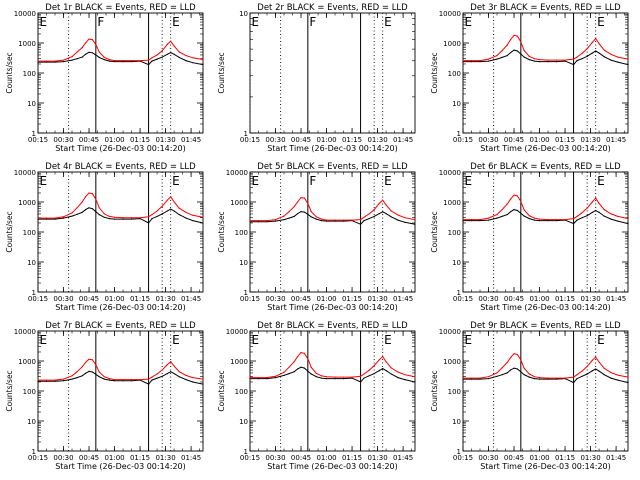 This screenshot has height=480, width=640. I want to click on marker-label: F, so click(312, 181).